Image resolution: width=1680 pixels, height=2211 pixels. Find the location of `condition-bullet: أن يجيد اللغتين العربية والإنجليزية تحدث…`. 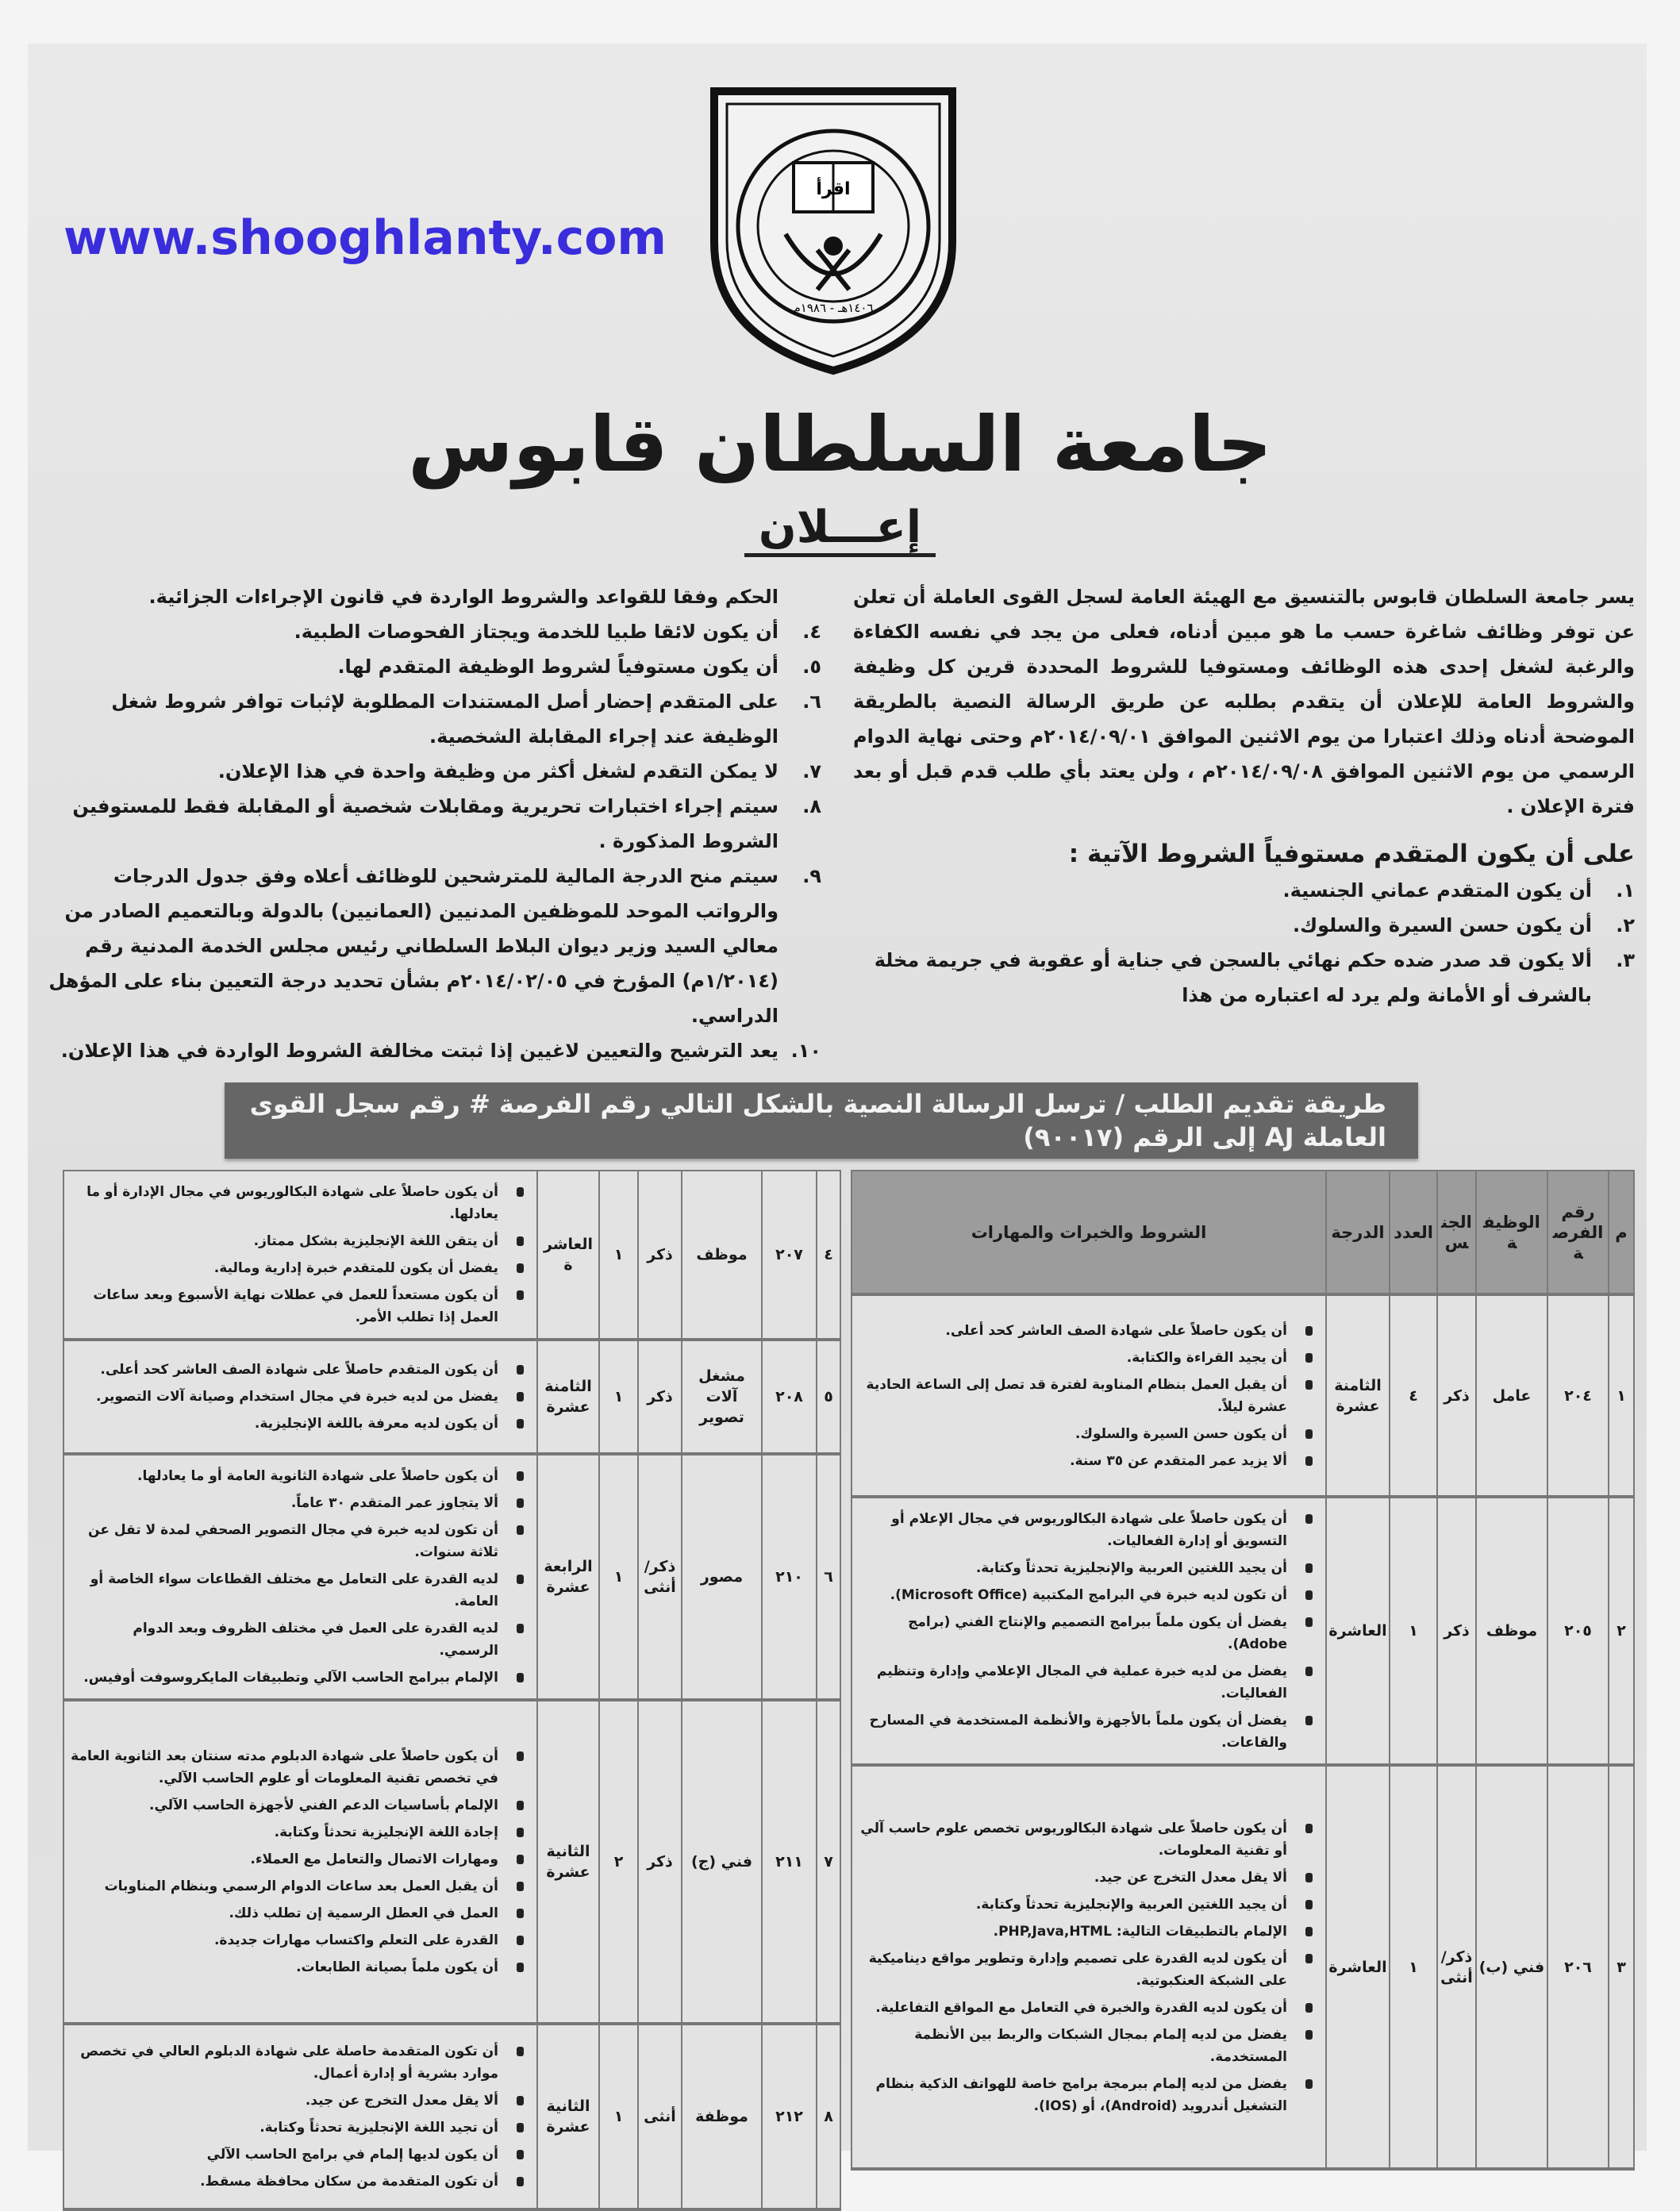

condition-bullet: أن يجيد اللغتين العربية والإنجليزية تحدث… is located at coordinates (1088, 1568).